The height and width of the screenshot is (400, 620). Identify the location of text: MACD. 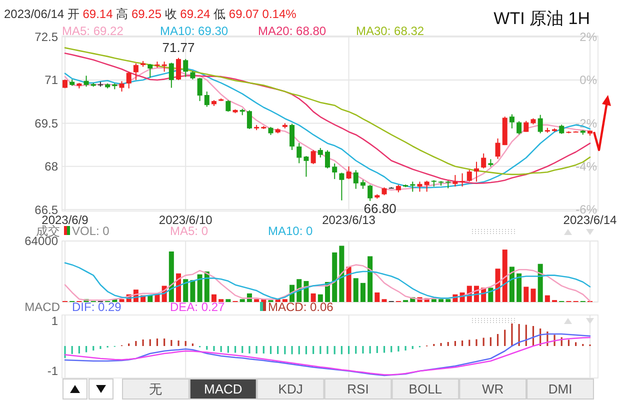
(223, 389).